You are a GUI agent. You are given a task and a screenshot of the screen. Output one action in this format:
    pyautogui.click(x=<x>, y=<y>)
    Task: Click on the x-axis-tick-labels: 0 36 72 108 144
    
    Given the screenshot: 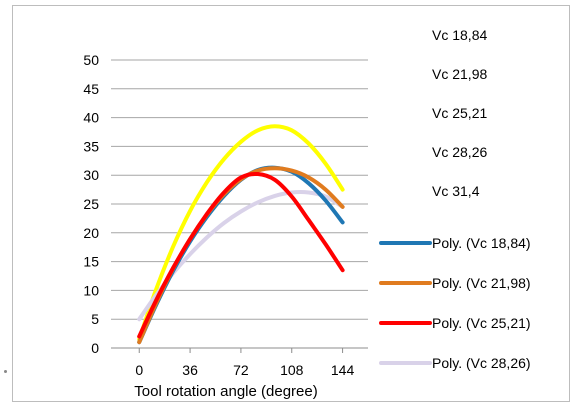 What is the action you would take?
    pyautogui.click(x=244, y=370)
    